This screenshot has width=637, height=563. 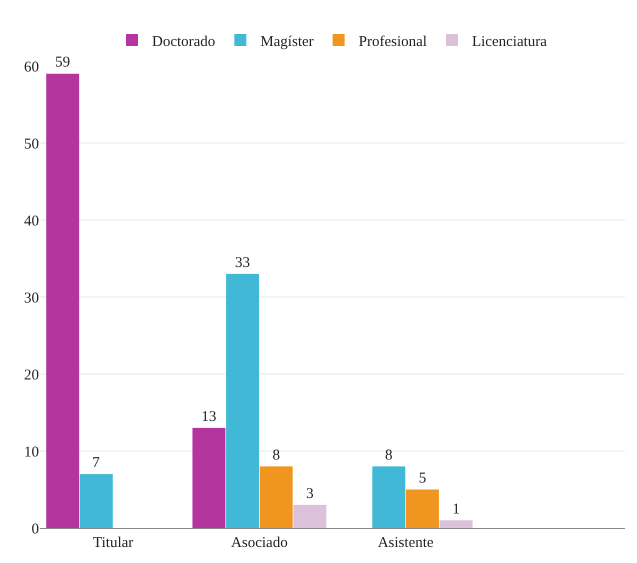 What do you see at coordinates (113, 543) in the screenshot?
I see `x-tick-label: Titular` at bounding box center [113, 543].